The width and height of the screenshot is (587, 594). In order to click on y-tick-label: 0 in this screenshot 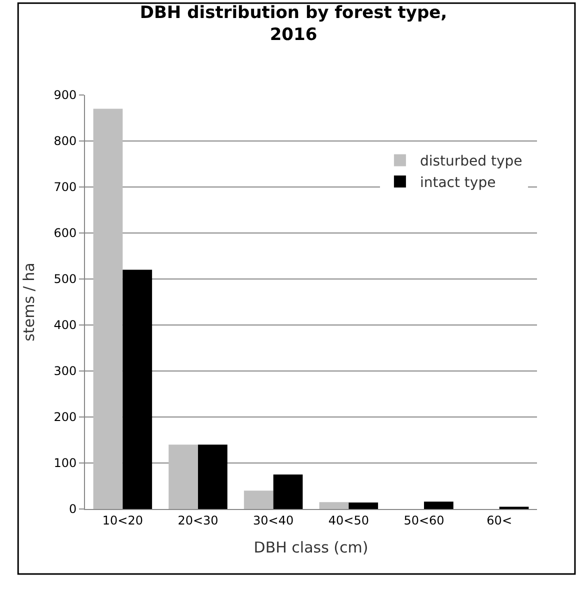, I will do `click(72, 509)`.